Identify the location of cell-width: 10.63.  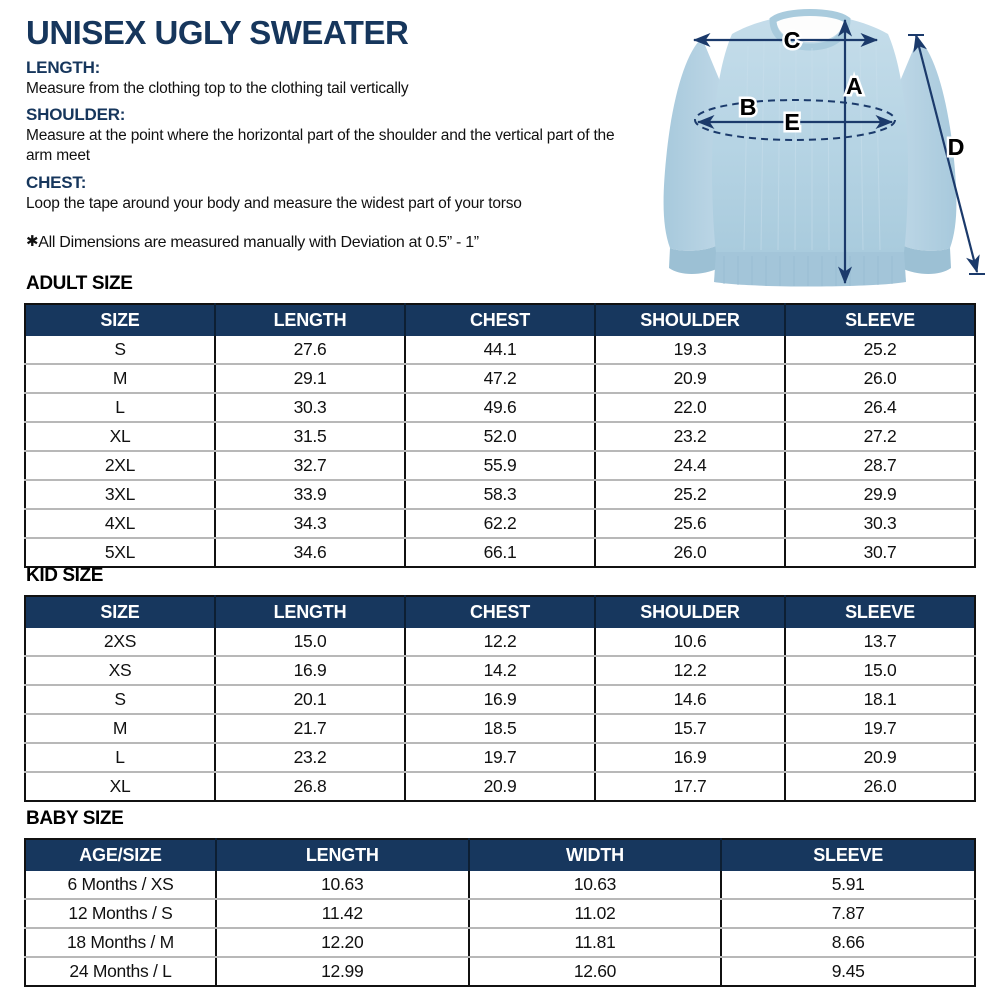
(595, 885).